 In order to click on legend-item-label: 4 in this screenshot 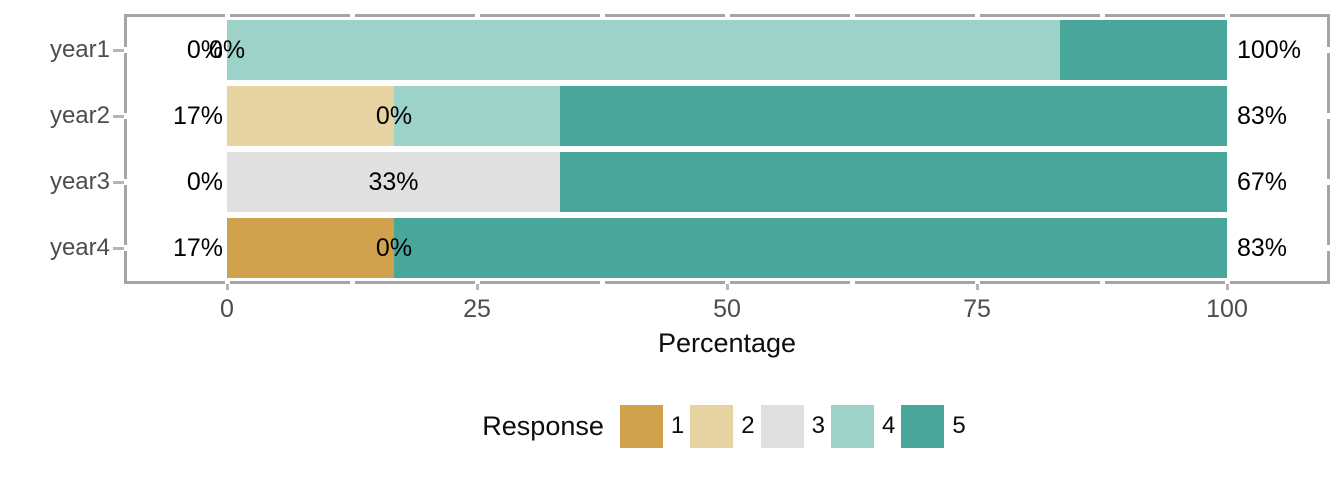, I will do `click(888, 425)`.